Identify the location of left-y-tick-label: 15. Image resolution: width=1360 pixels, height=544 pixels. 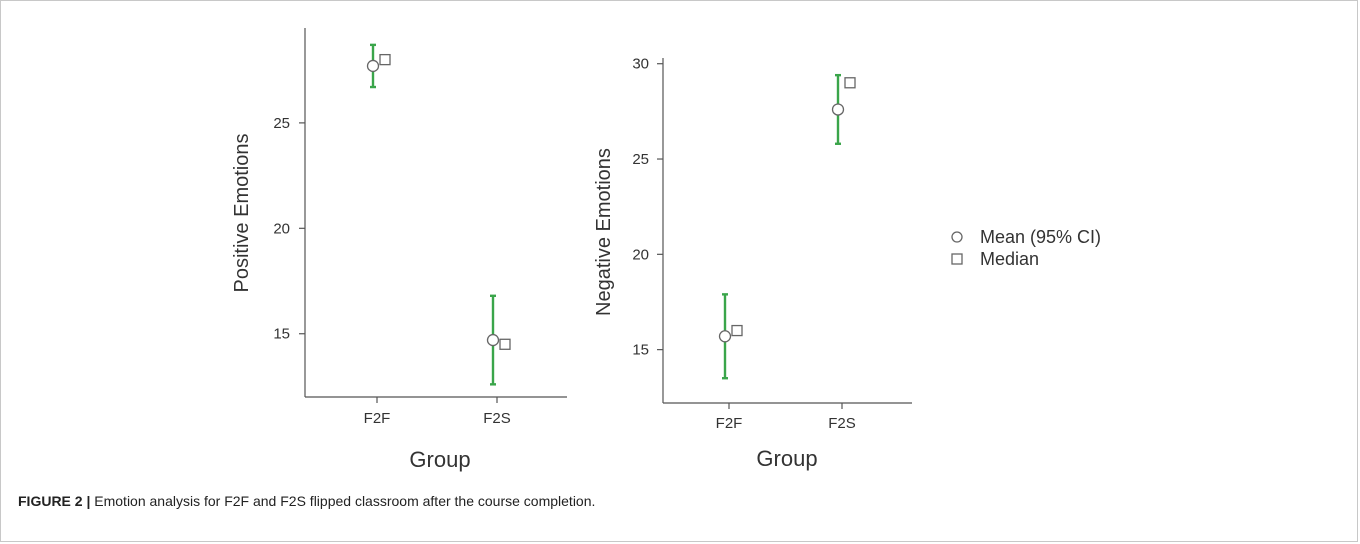
(281, 334).